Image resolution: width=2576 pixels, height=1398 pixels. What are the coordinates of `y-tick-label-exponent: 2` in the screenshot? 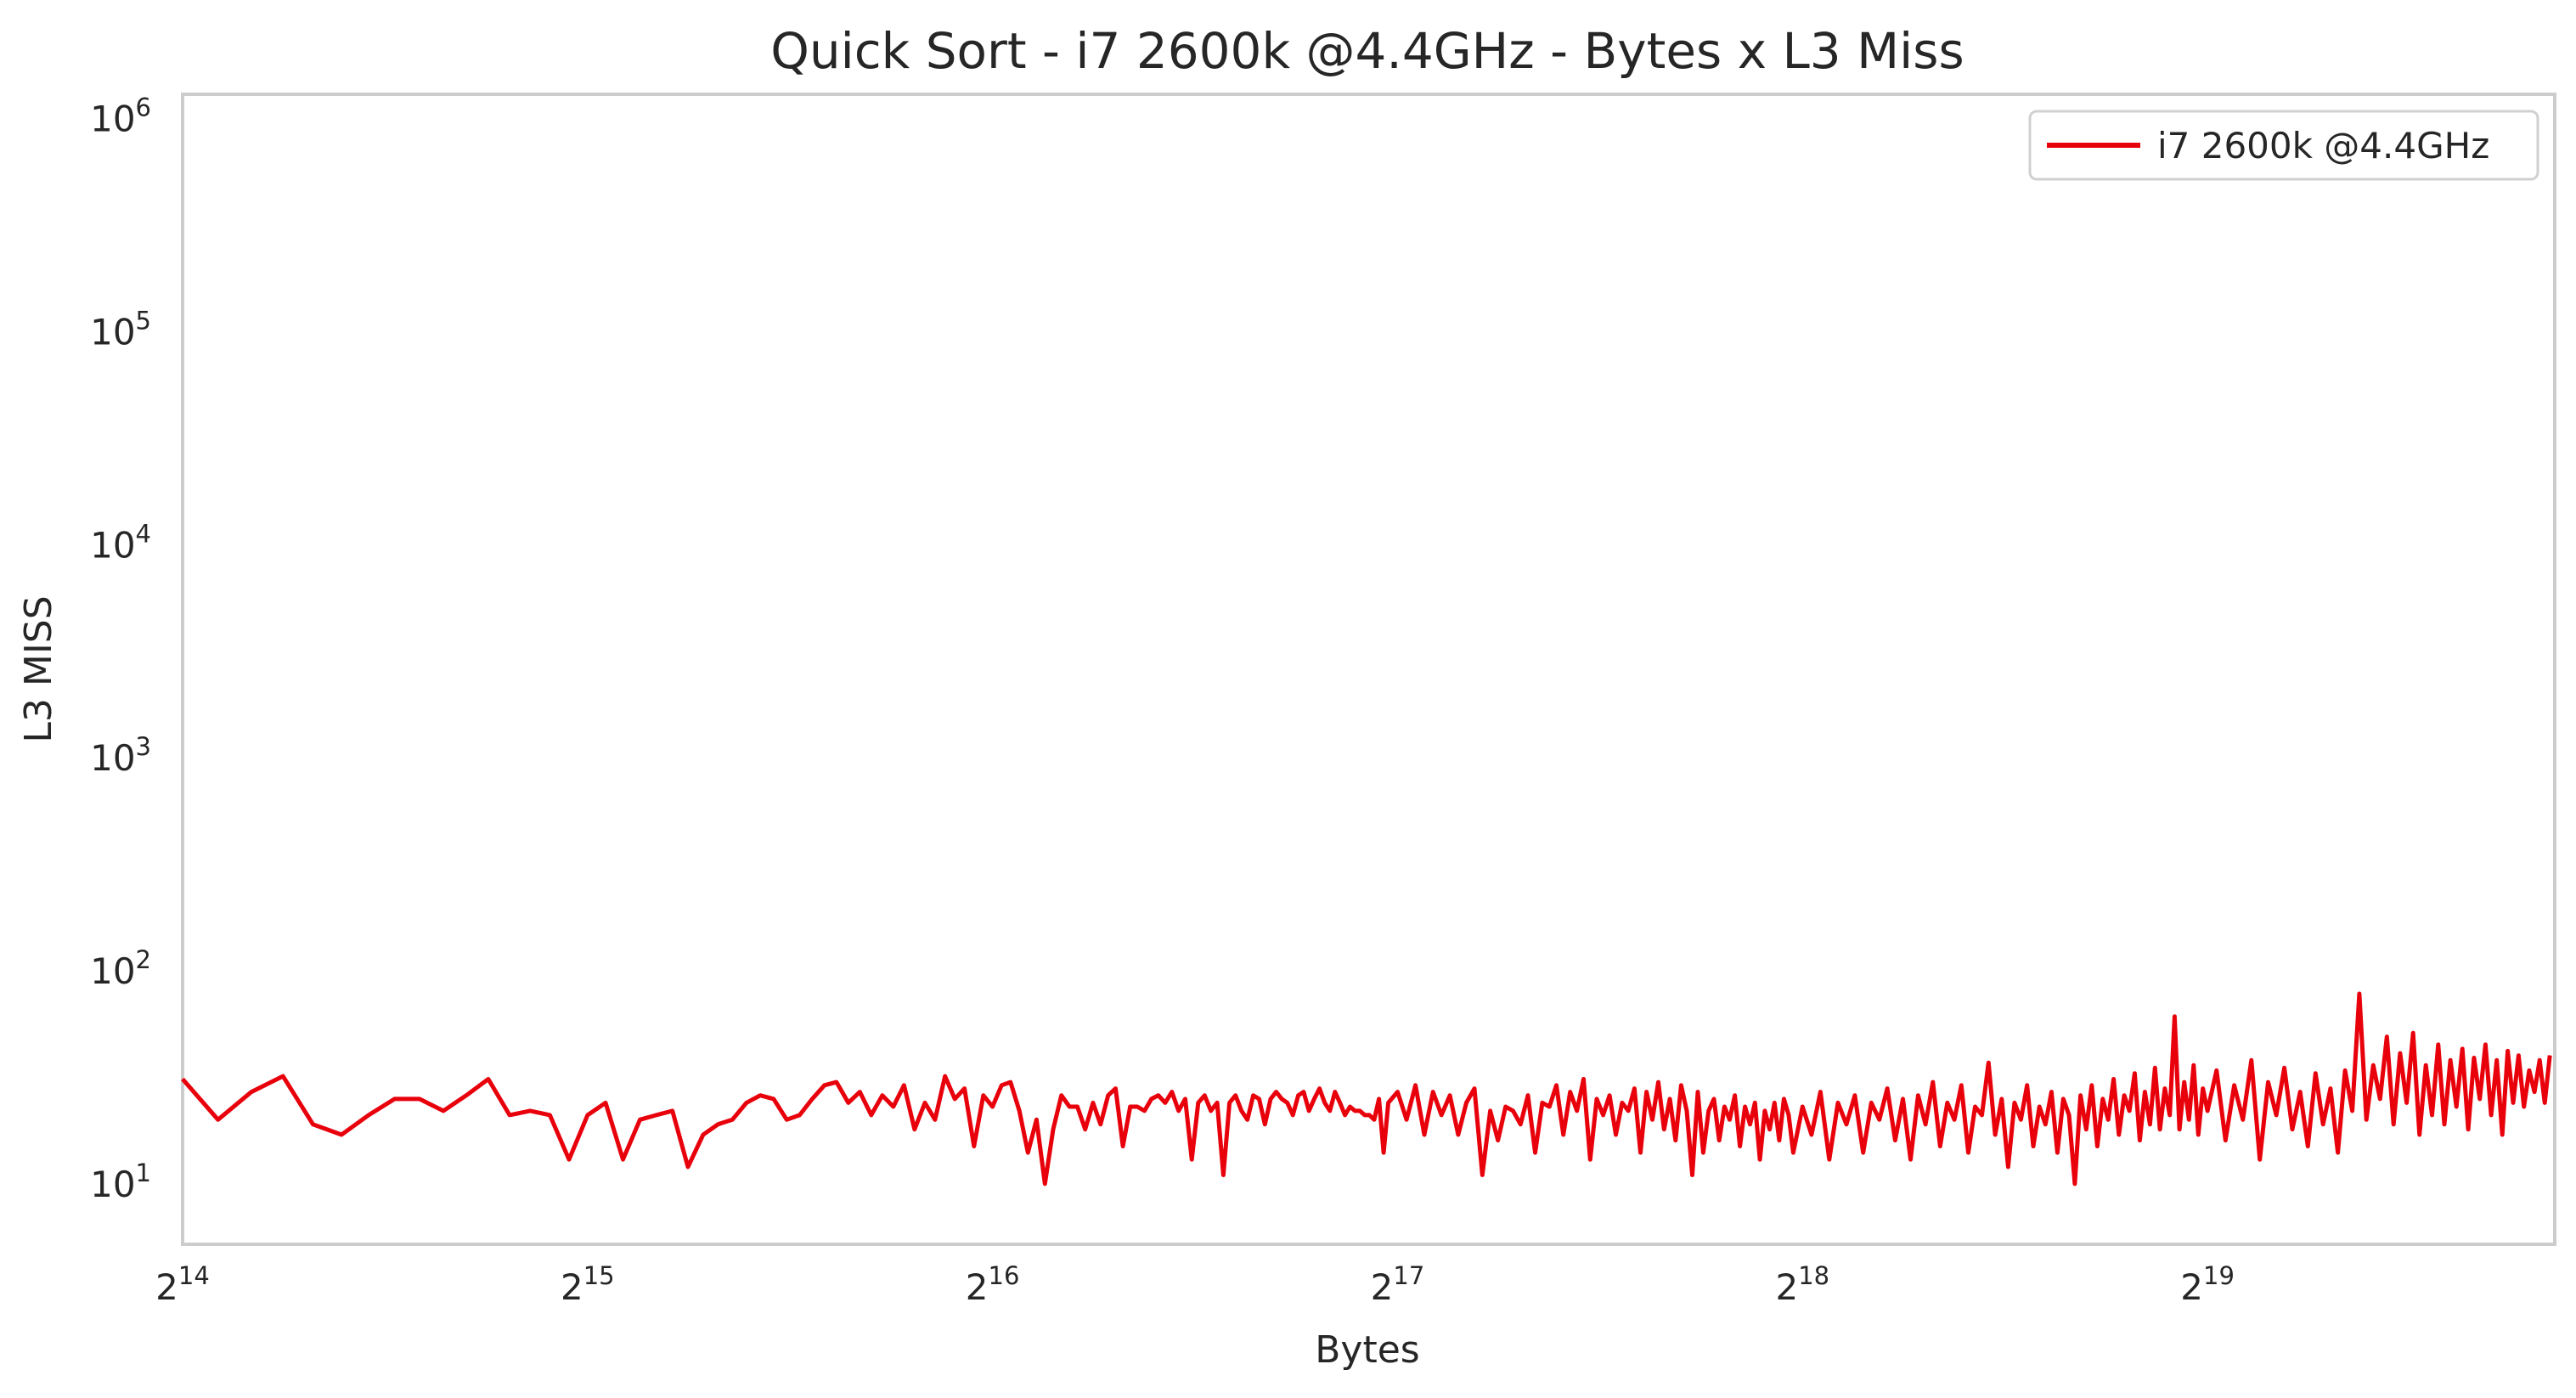 It's located at (143, 959).